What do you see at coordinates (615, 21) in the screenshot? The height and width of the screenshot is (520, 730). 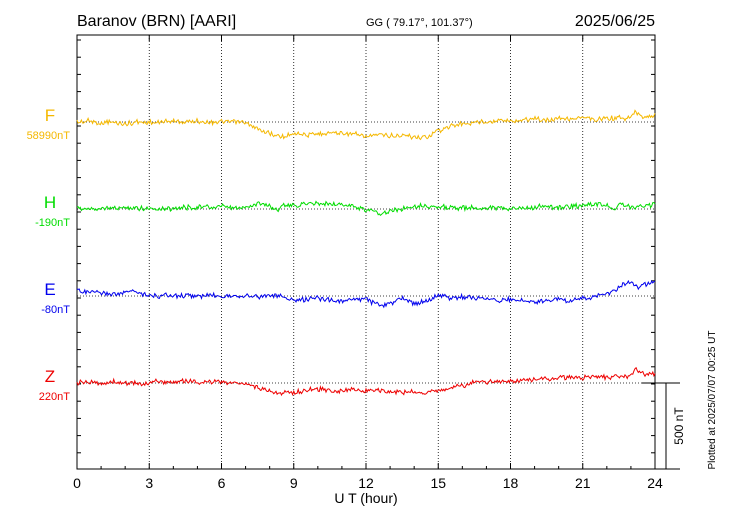 I see `plot-date: 2025/06/25` at bounding box center [615, 21].